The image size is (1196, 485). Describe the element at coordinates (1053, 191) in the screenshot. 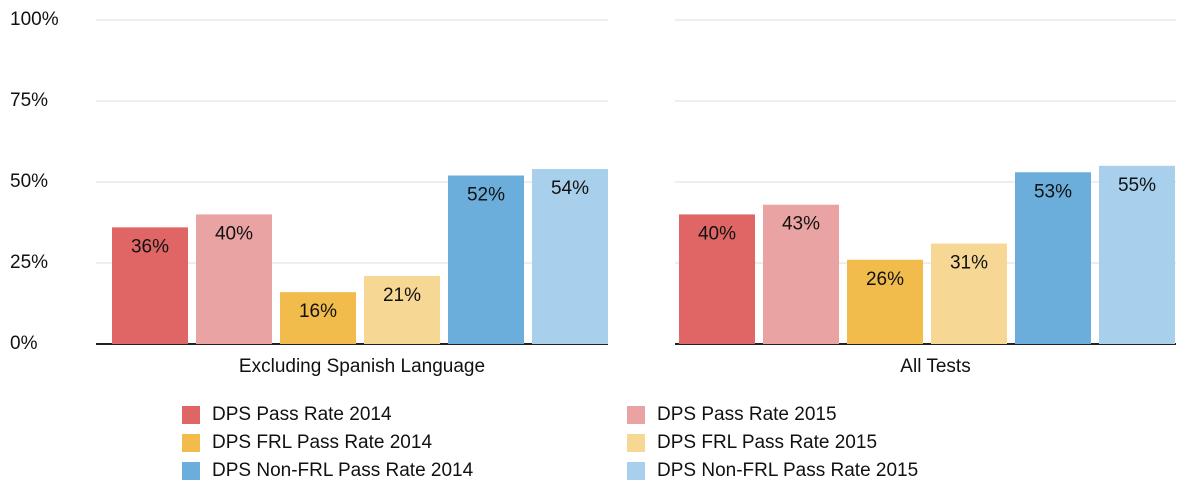

I see `data-label: 53%` at that location.